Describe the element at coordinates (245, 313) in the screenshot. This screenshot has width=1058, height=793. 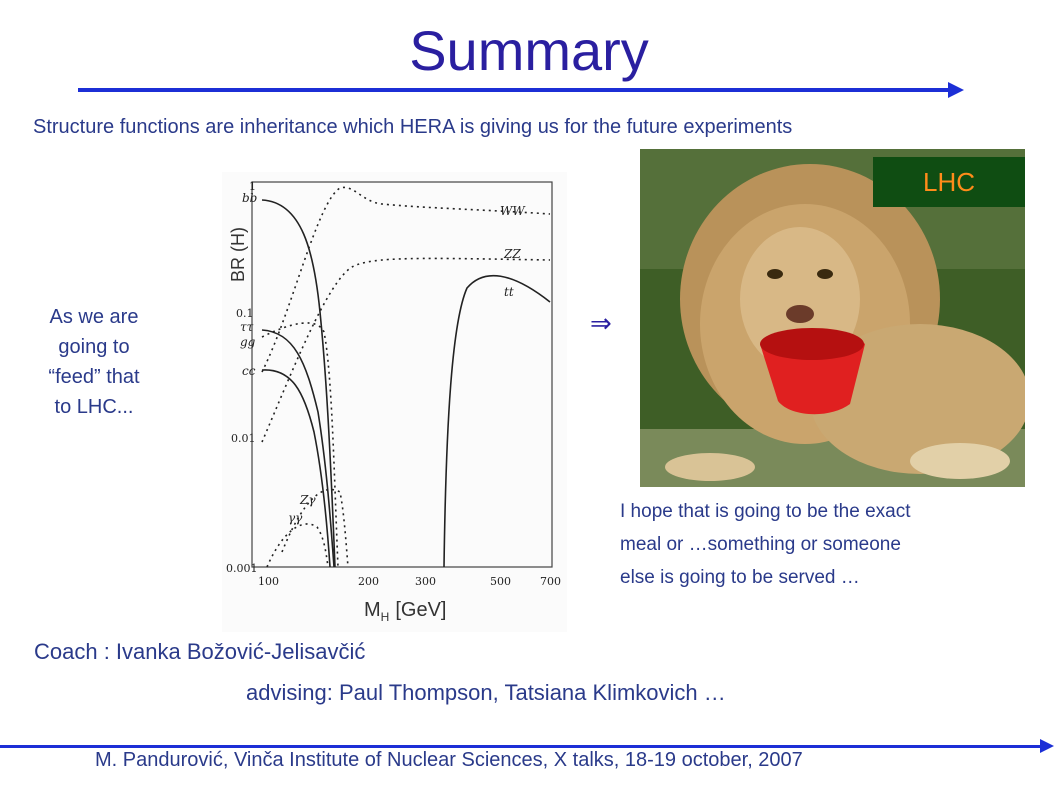
I see `y-tick: 0.1` at that location.